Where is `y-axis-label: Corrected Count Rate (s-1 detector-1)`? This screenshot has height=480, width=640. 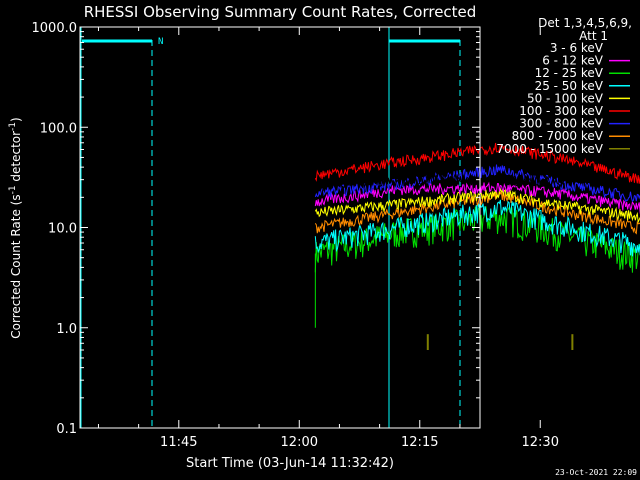 y-axis-label: Corrected Count Rate (s-1 detector-1) is located at coordinates (15, 227).